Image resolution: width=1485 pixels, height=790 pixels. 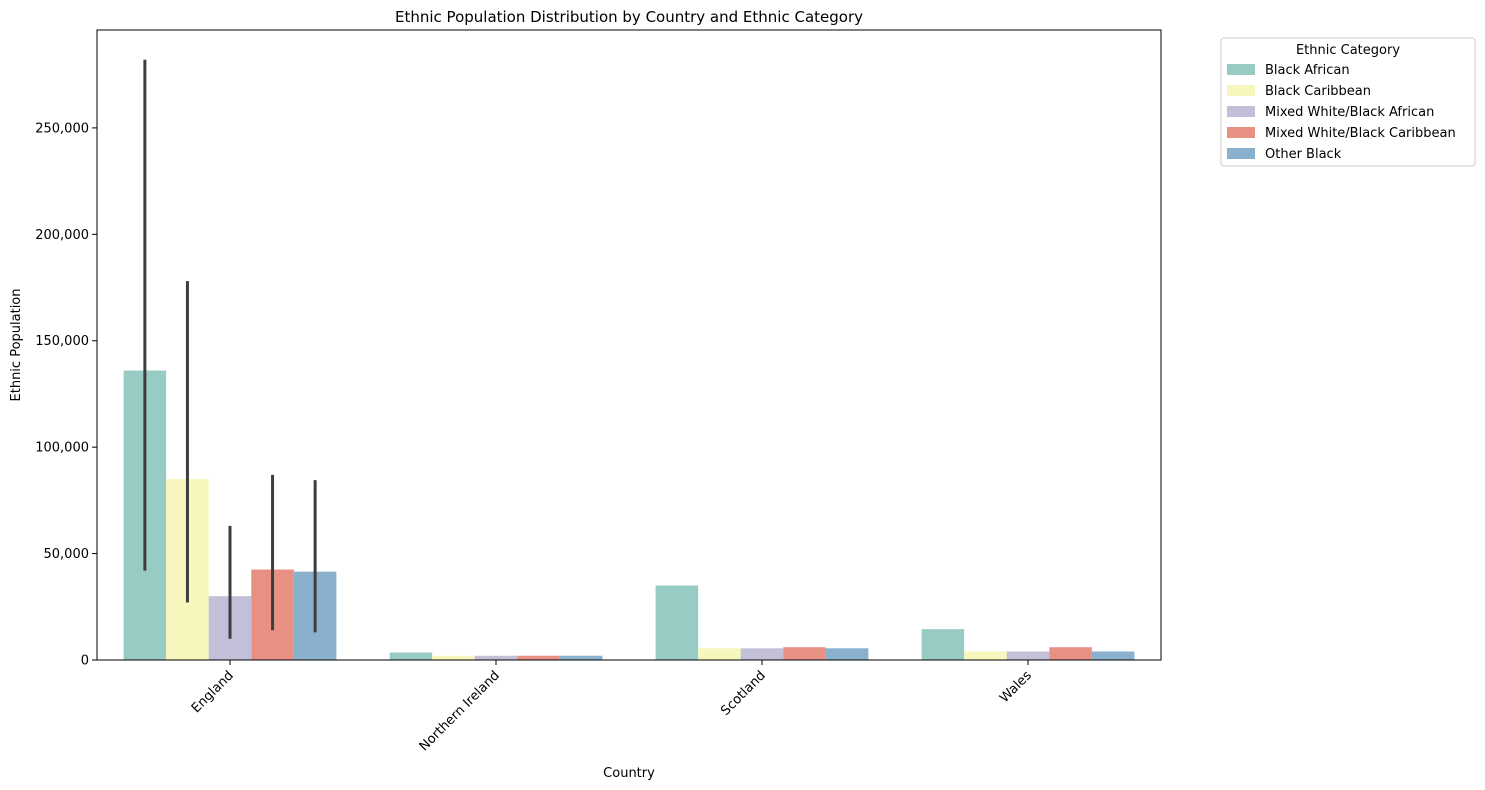 I want to click on x-tick-label: England, so click(x=213, y=692).